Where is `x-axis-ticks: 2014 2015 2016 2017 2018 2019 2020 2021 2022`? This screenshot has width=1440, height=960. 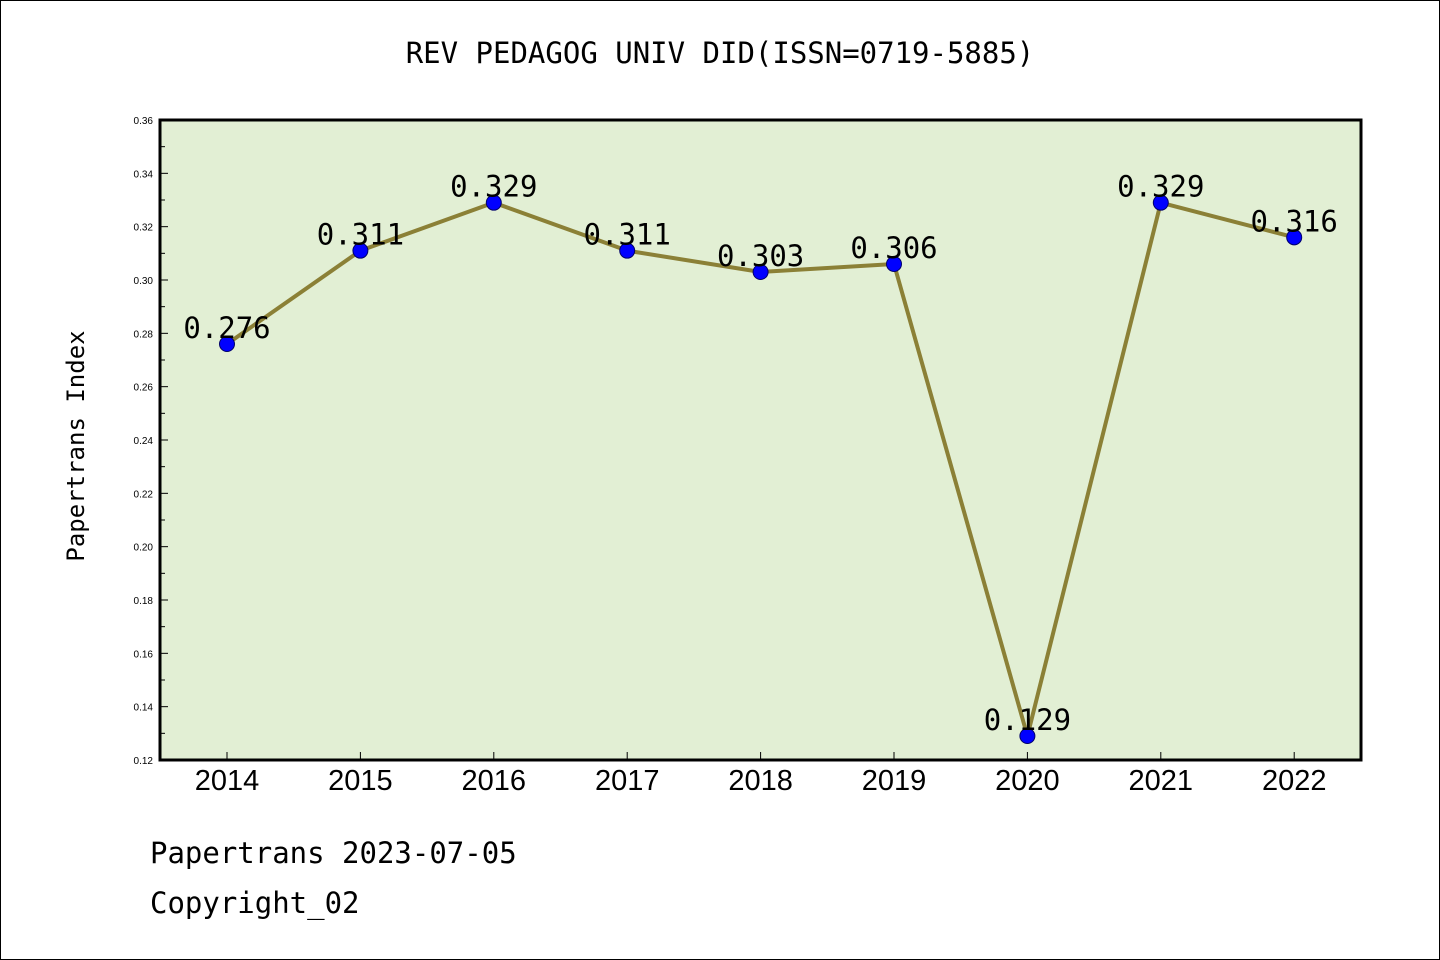 x-axis-ticks: 2014 2015 2016 2017 2018 2019 2020 2021 2022 is located at coordinates (761, 774).